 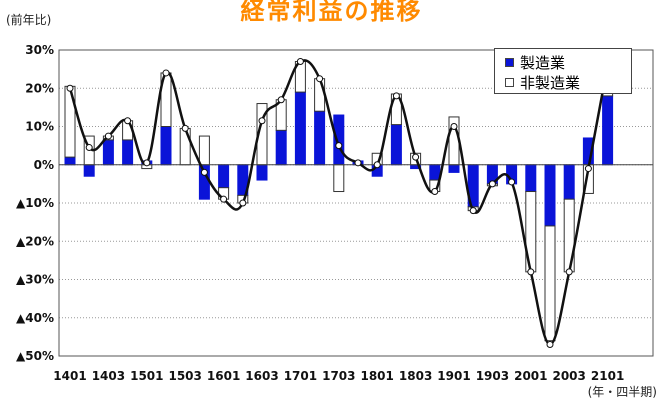 What do you see at coordinates (509, 62) in the screenshot?
I see `legend-swatch-manufacturing` at bounding box center [509, 62].